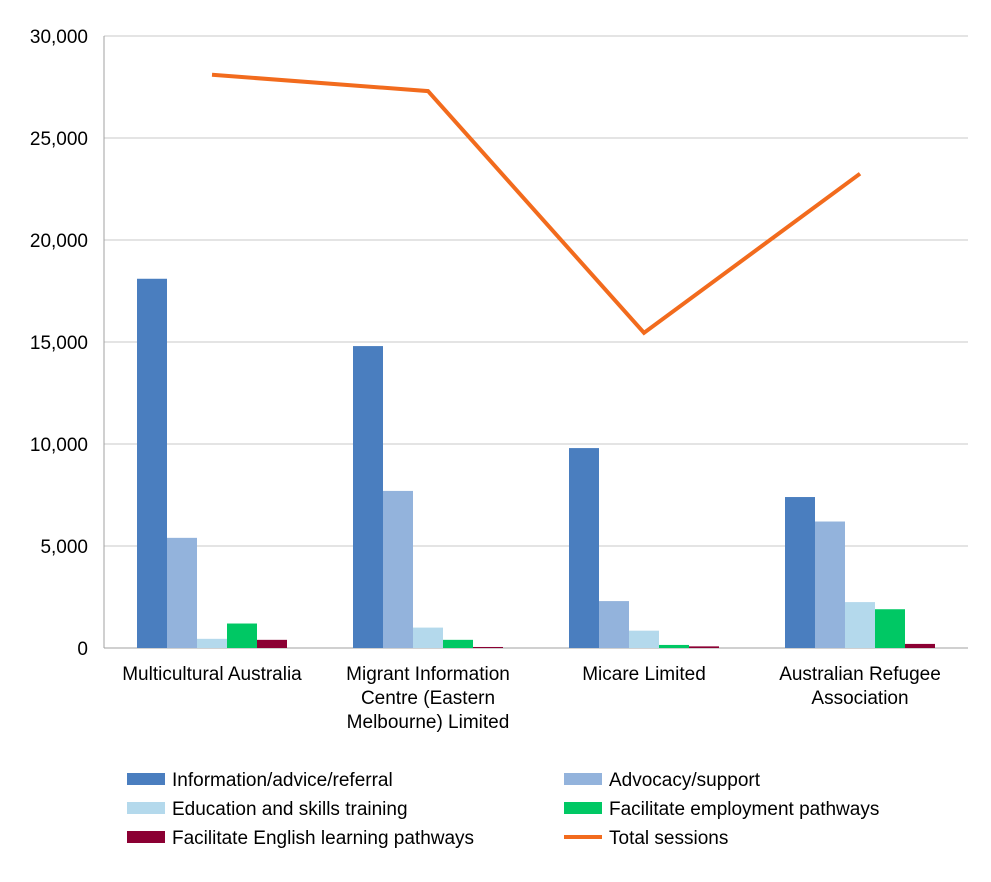 The width and height of the screenshot is (991, 882). I want to click on legend-label: Total sessions, so click(668, 838).